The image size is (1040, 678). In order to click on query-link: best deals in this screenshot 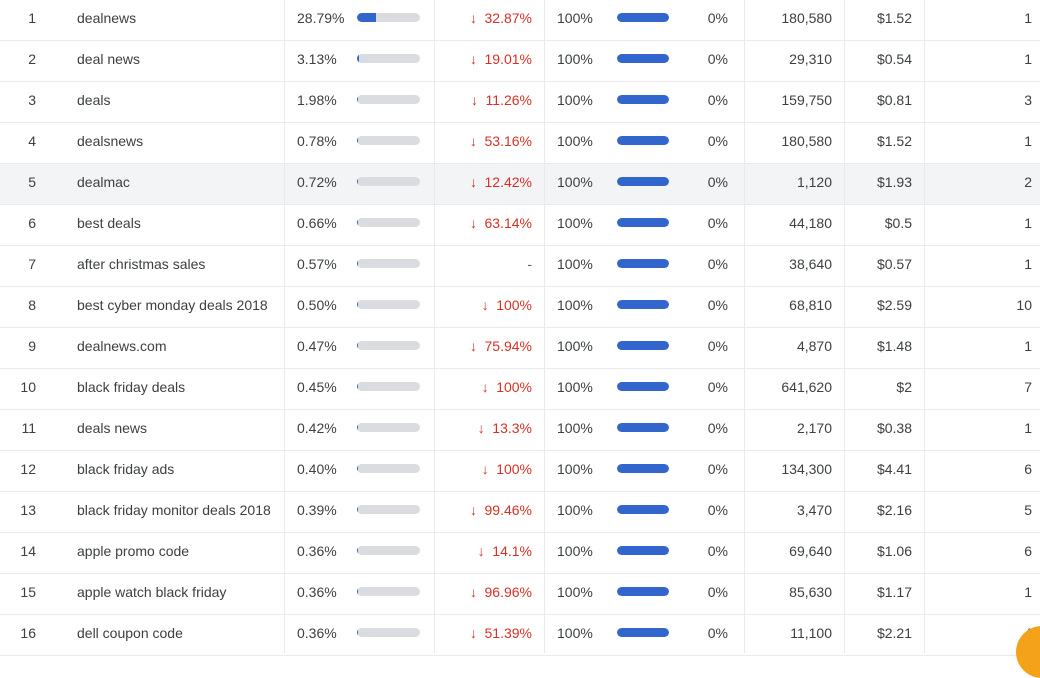, I will do `click(177, 225)`.